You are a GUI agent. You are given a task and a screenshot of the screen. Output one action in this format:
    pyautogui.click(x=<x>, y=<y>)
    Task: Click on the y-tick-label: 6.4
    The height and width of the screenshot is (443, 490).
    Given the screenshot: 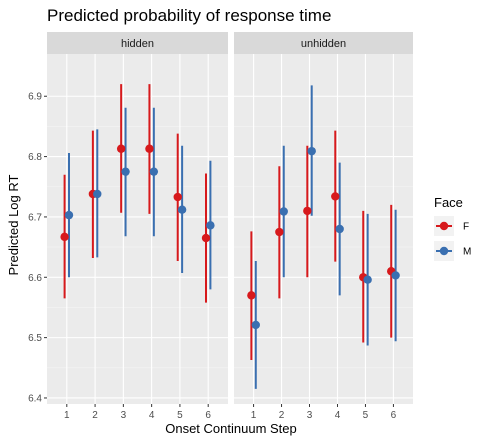 What is the action you would take?
    pyautogui.click(x=35, y=398)
    